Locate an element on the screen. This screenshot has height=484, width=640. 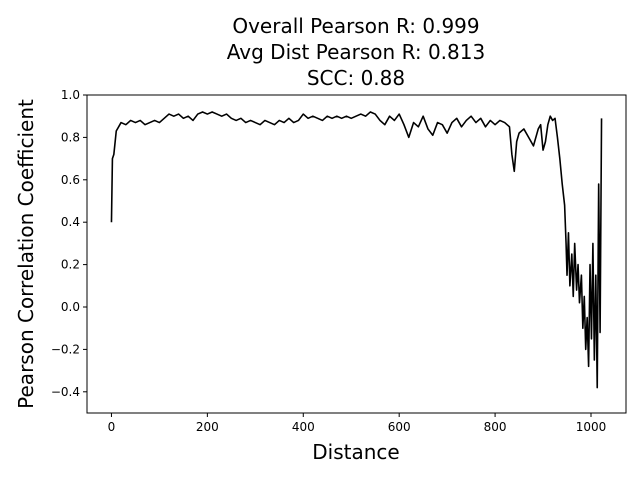
y-tick-label: −0.2 is located at coordinates (65, 349).